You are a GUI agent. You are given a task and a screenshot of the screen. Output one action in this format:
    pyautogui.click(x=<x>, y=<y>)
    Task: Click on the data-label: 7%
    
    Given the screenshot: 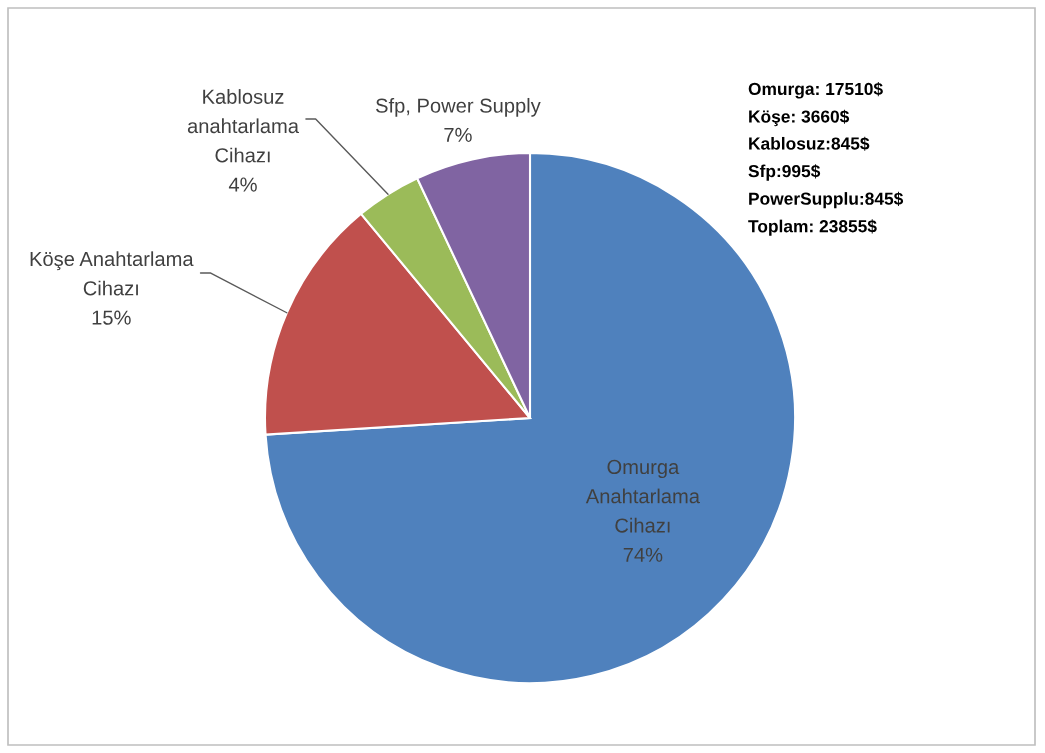 What is the action you would take?
    pyautogui.click(x=458, y=134)
    